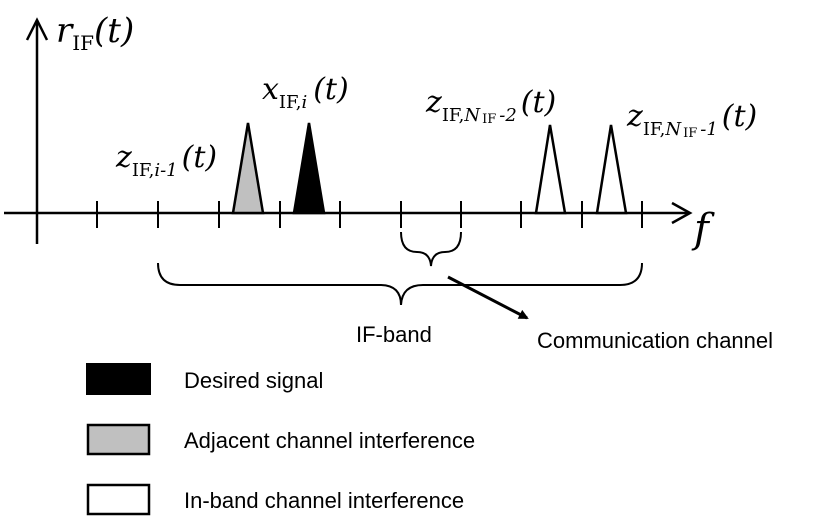 The height and width of the screenshot is (521, 826). I want to click on x-axis-ticks, so click(369, 214).